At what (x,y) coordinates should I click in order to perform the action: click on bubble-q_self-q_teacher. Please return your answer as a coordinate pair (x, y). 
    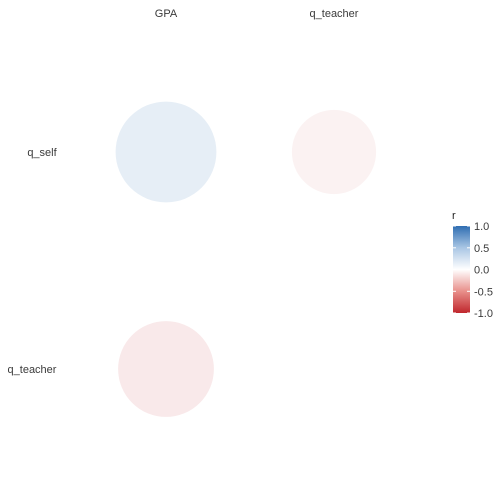
    Looking at the image, I should click on (334, 152).